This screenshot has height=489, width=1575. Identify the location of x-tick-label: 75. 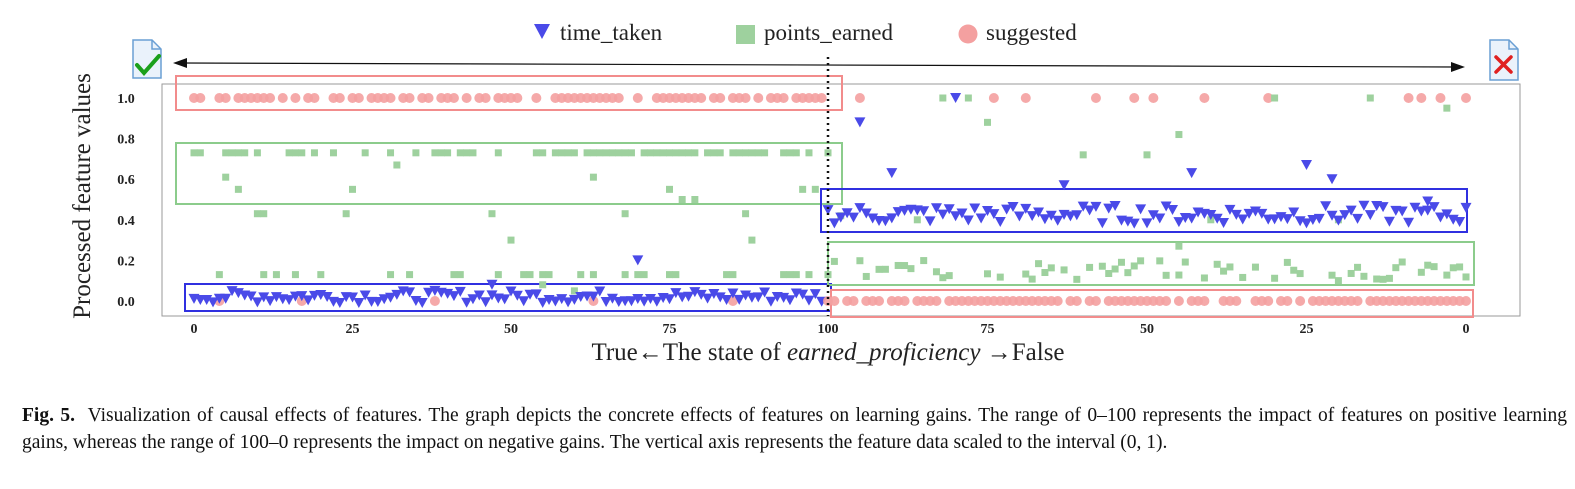
(670, 329).